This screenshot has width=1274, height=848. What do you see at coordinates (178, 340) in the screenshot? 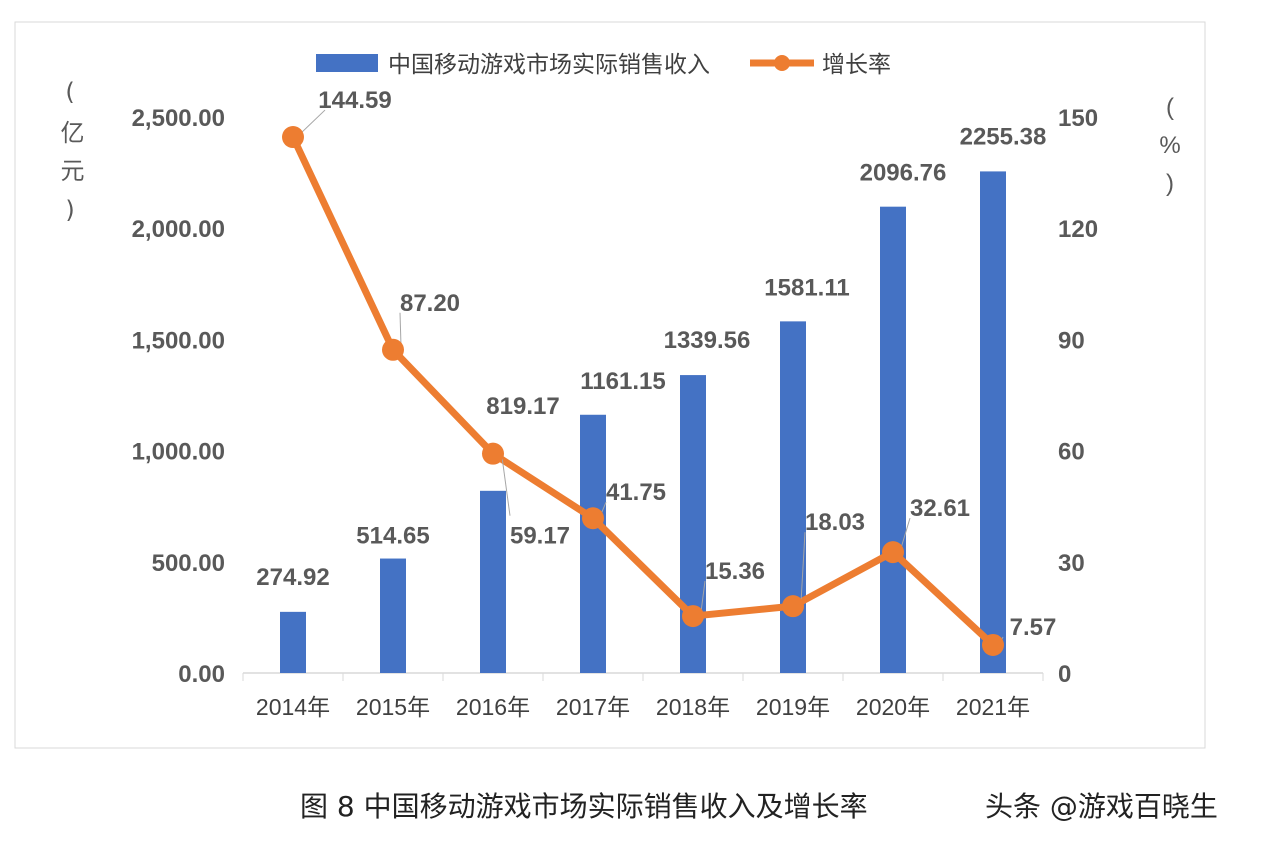
I see `y-left-tick-label: 1,500.00` at bounding box center [178, 340].